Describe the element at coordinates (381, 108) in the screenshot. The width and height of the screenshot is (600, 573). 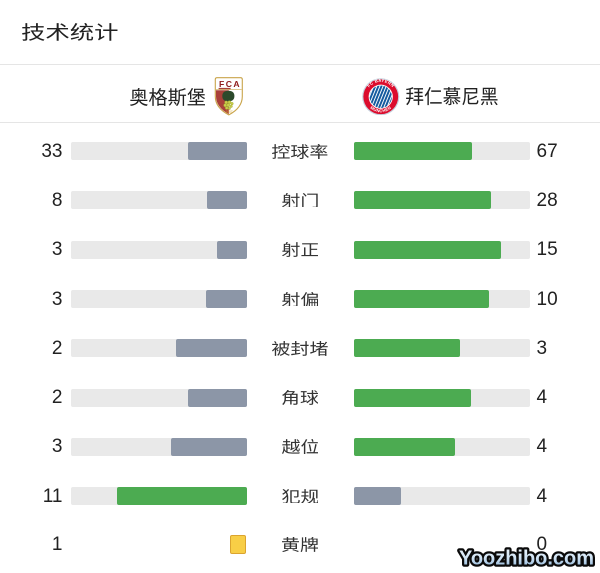
I see `svg-text: MÜNCHEN` at that location.